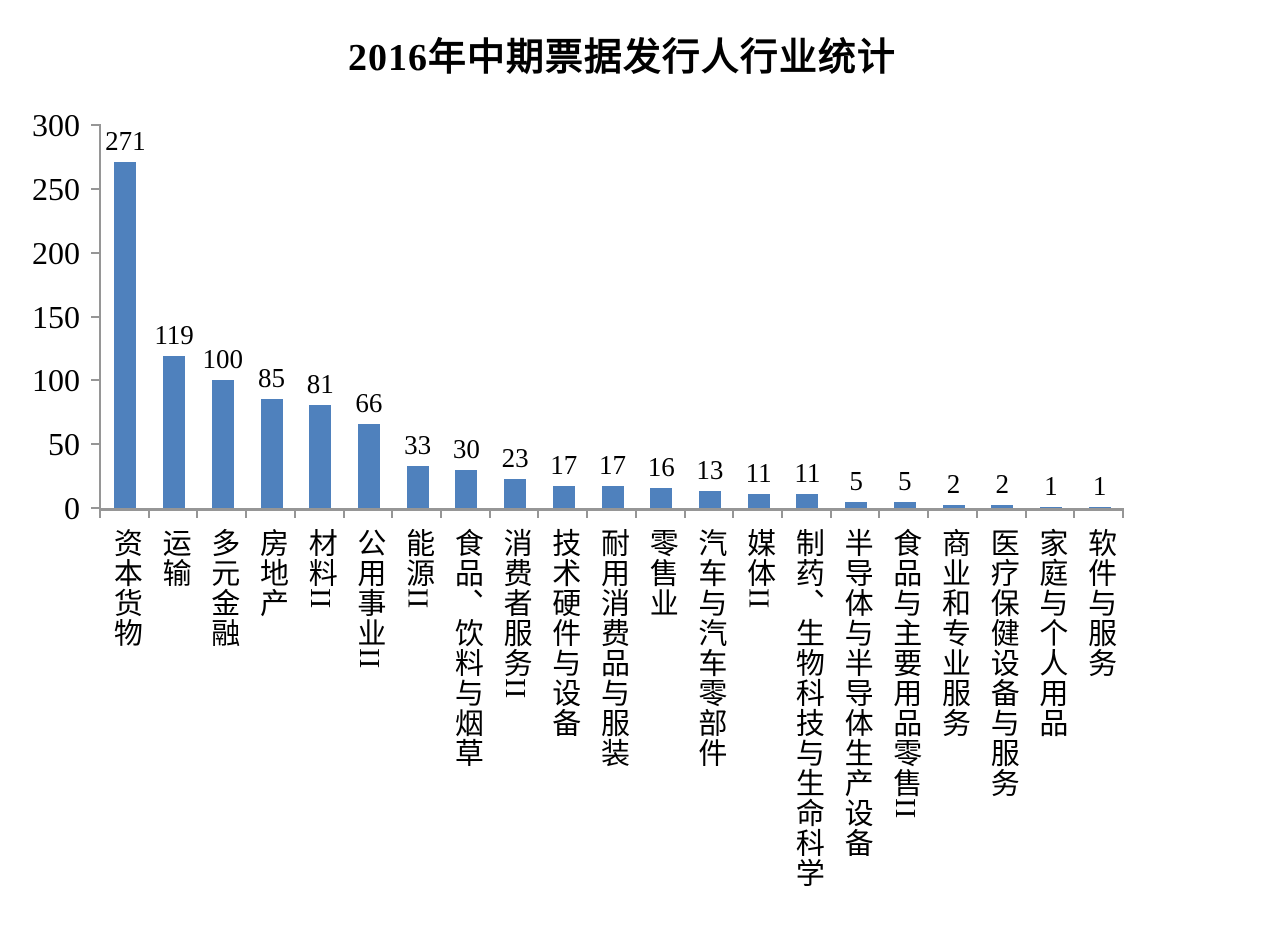 The height and width of the screenshot is (930, 1280). Describe the element at coordinates (953, 633) in the screenshot. I see `category-label: 商业和专业服务` at that location.